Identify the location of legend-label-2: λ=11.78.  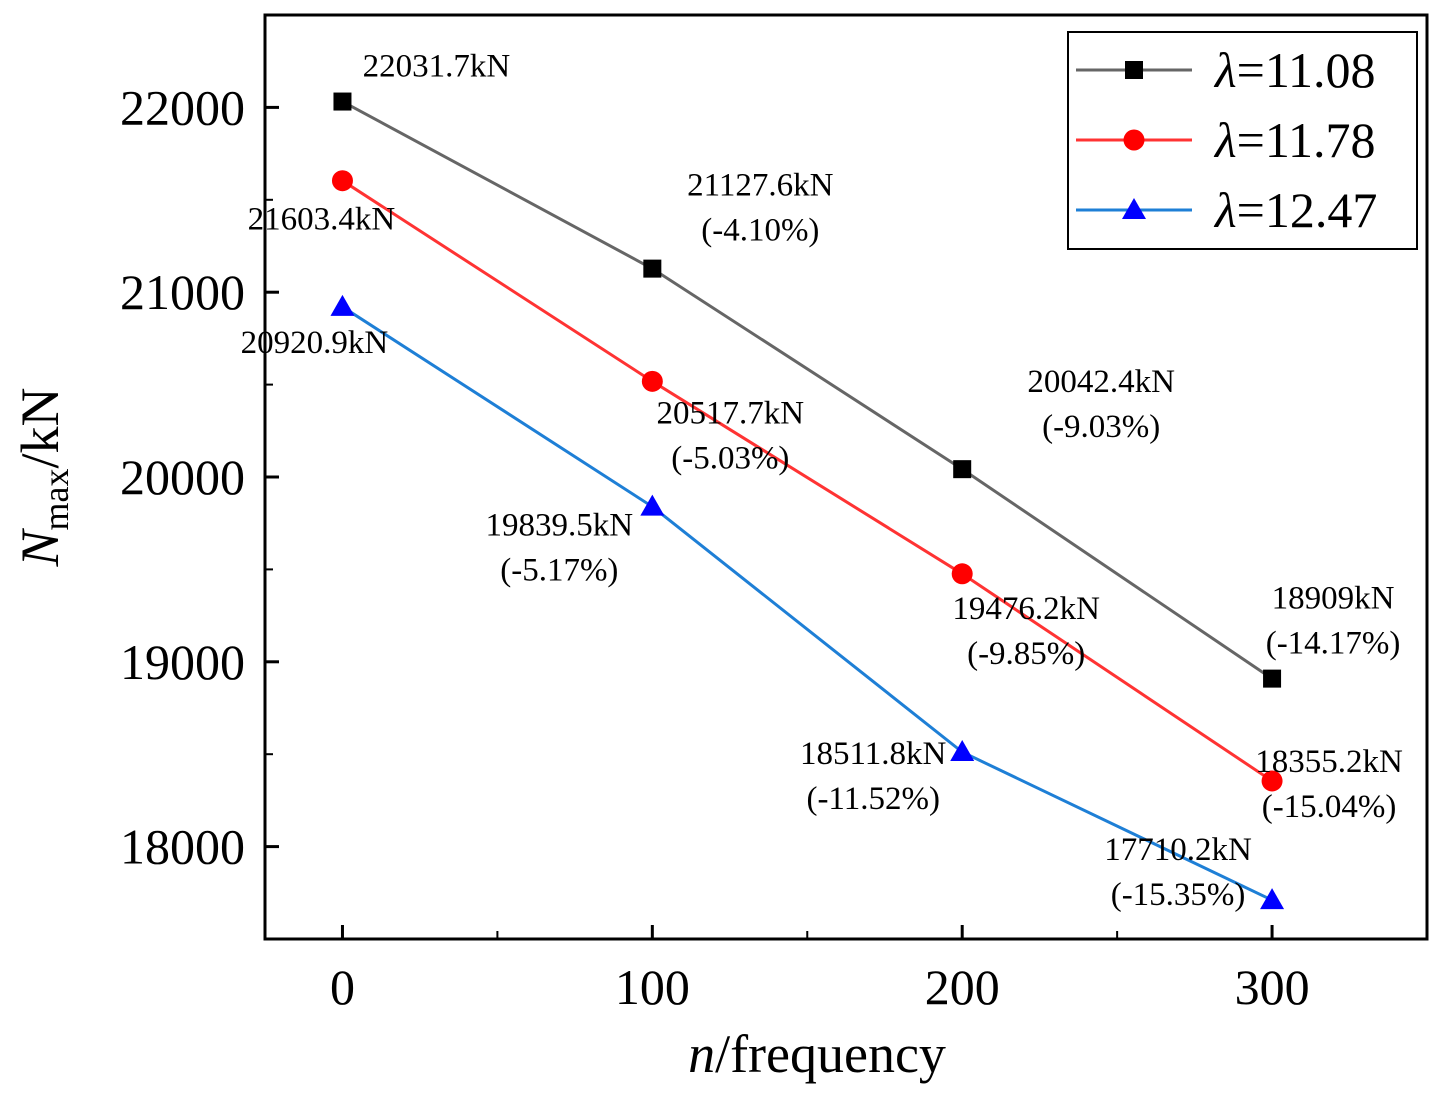
(1294, 140).